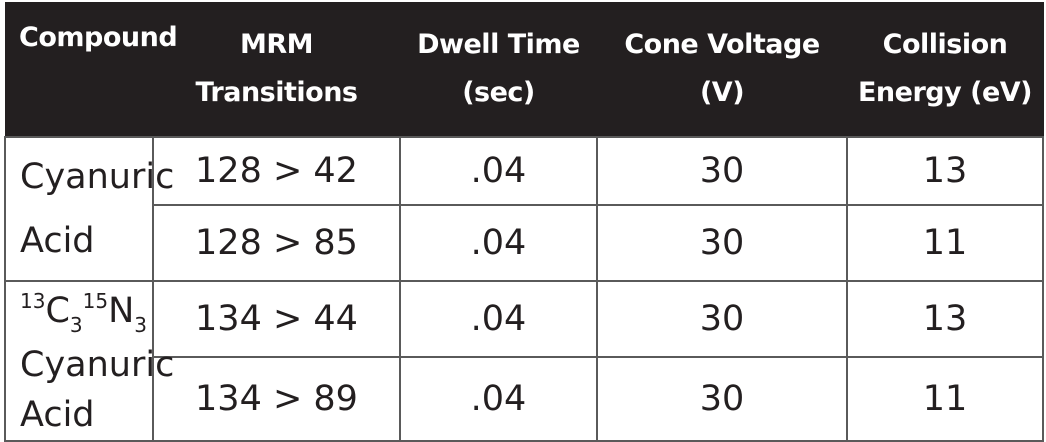  I want to click on compound-cell-cyanuric-acid: Cyanuric Acid, so click(89, 209).